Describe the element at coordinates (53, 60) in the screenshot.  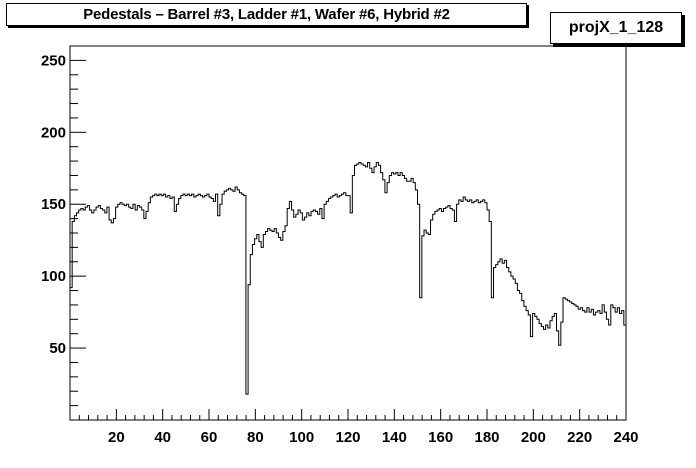
I see `y-tick-label: 250` at that location.